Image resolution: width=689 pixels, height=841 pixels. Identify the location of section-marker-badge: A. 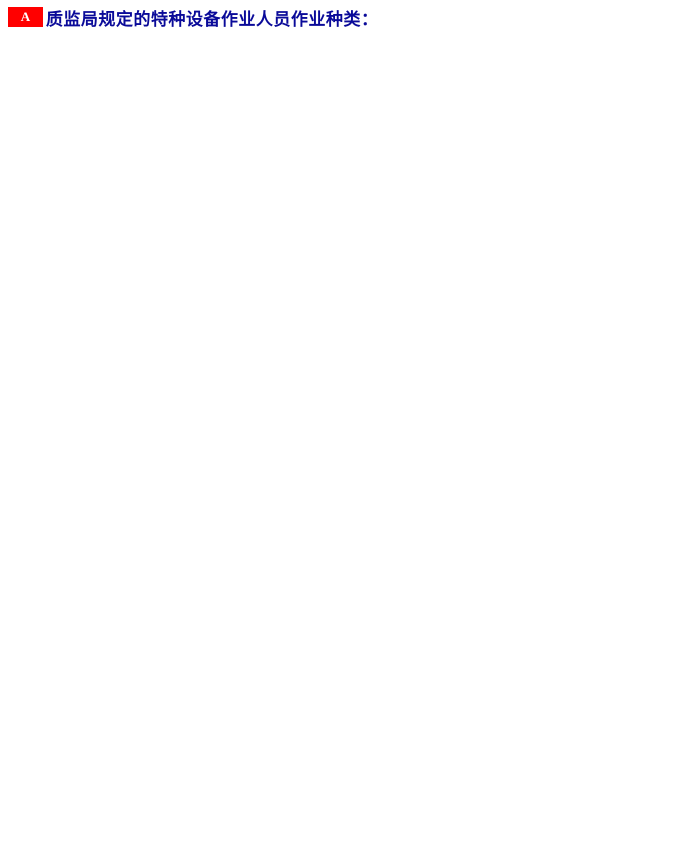
(25, 17).